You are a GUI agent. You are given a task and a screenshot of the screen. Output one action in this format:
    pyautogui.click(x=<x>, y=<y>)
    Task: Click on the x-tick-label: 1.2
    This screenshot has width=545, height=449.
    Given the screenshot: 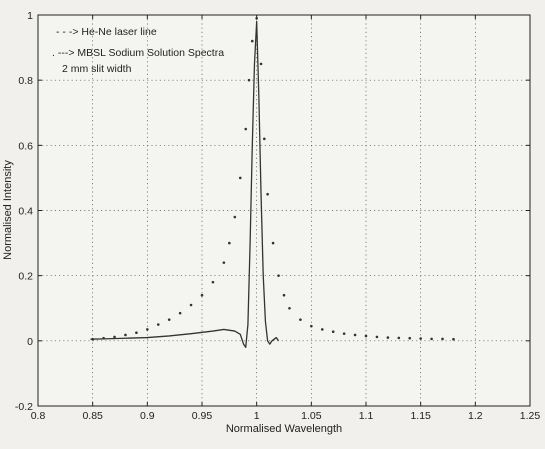 What is the action you would take?
    pyautogui.click(x=475, y=416)
    